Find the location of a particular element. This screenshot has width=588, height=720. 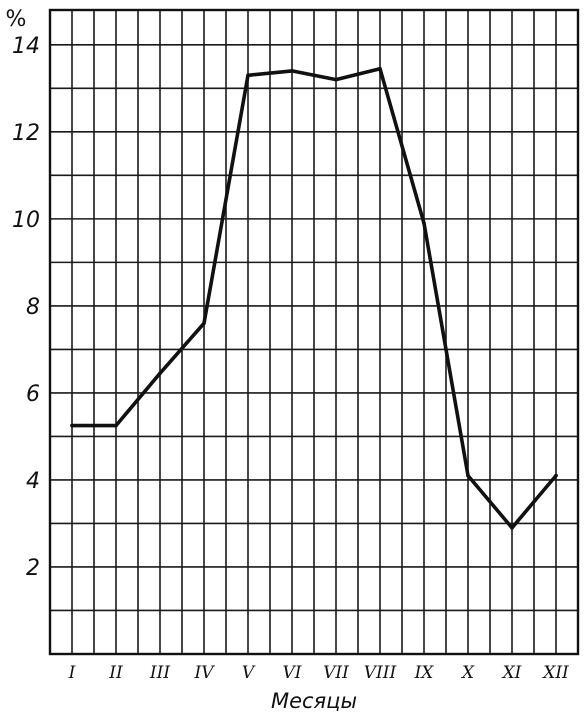

y-tick-labels: 2 4 6 8 10 12 14 is located at coordinates (26, 307).